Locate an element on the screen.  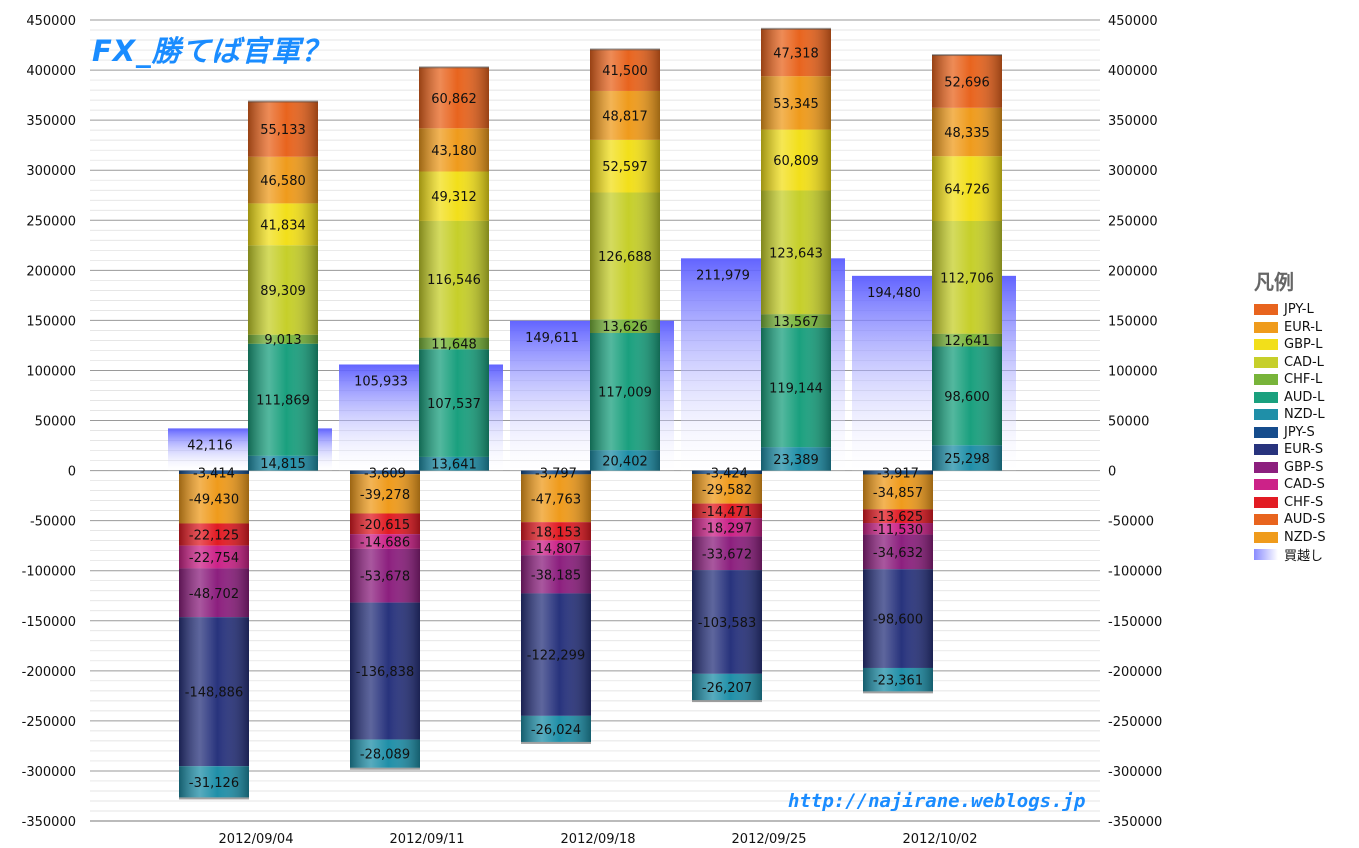
long-stack-value-label: 107,537 is located at coordinates (454, 404).